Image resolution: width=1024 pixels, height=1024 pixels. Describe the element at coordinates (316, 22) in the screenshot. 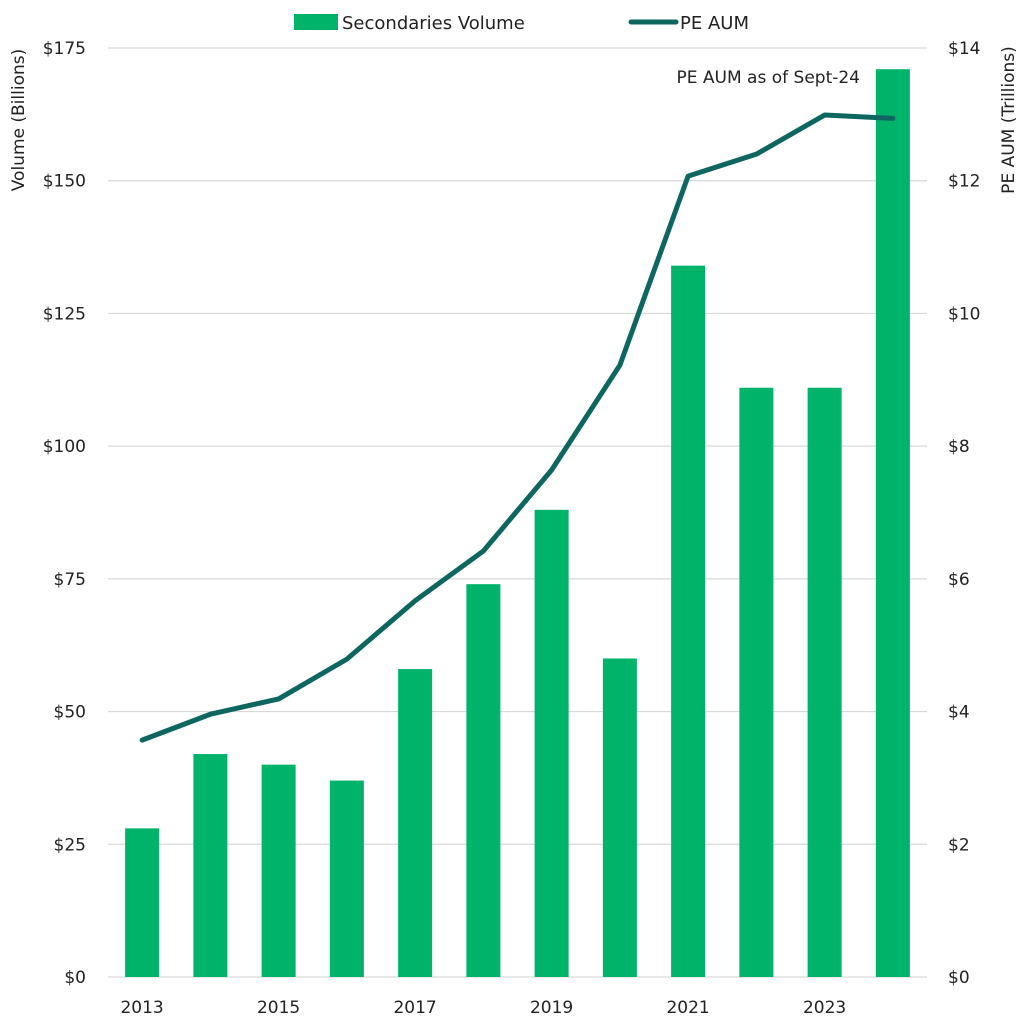

I see `legend-swatch-secondaries-volume` at that location.